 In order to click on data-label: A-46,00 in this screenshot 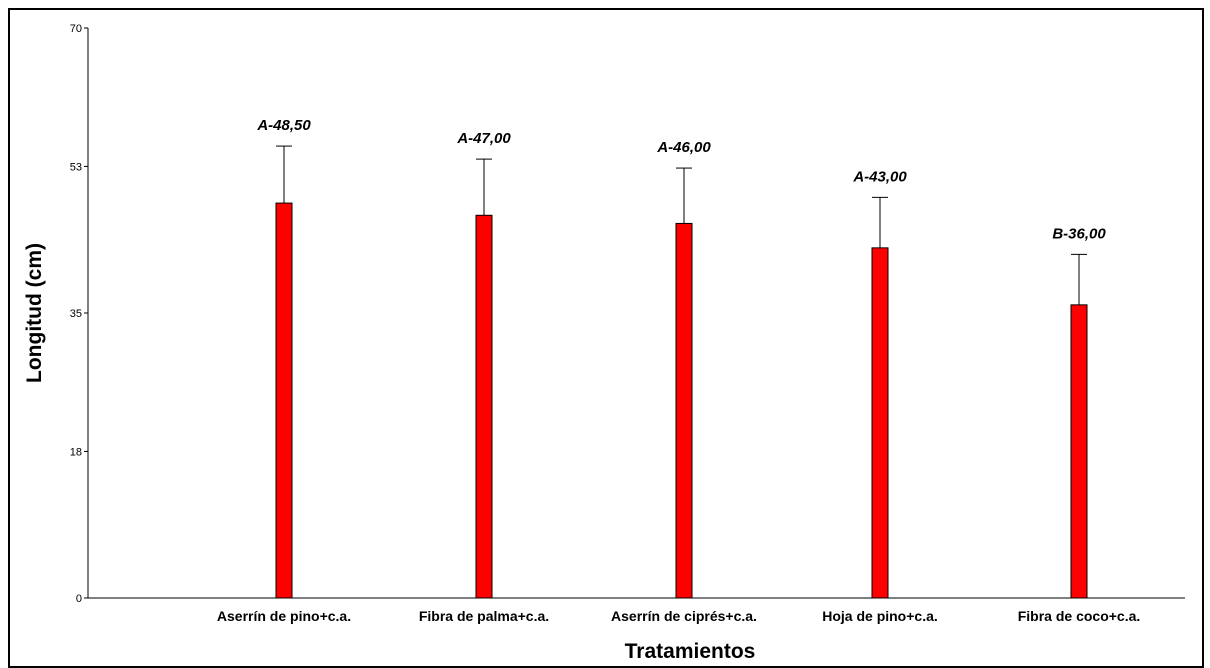, I will do `click(683, 147)`.